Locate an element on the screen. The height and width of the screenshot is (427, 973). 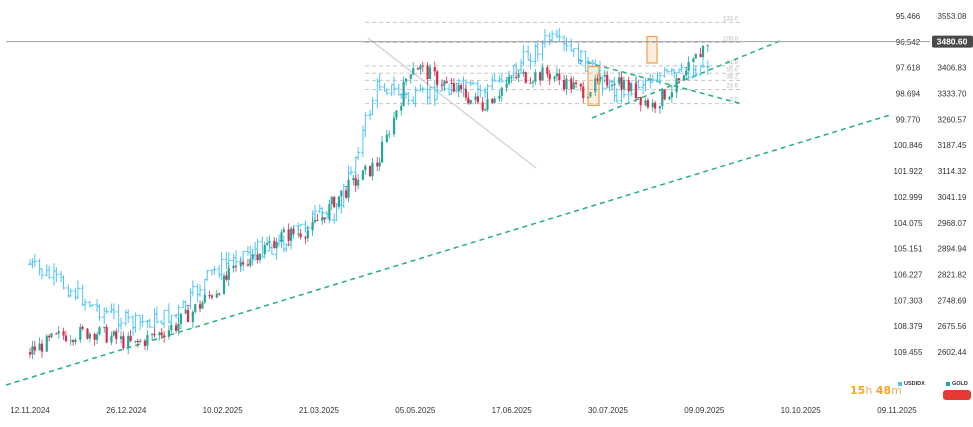
fib-level-label: 133.0 is located at coordinates (731, 19).